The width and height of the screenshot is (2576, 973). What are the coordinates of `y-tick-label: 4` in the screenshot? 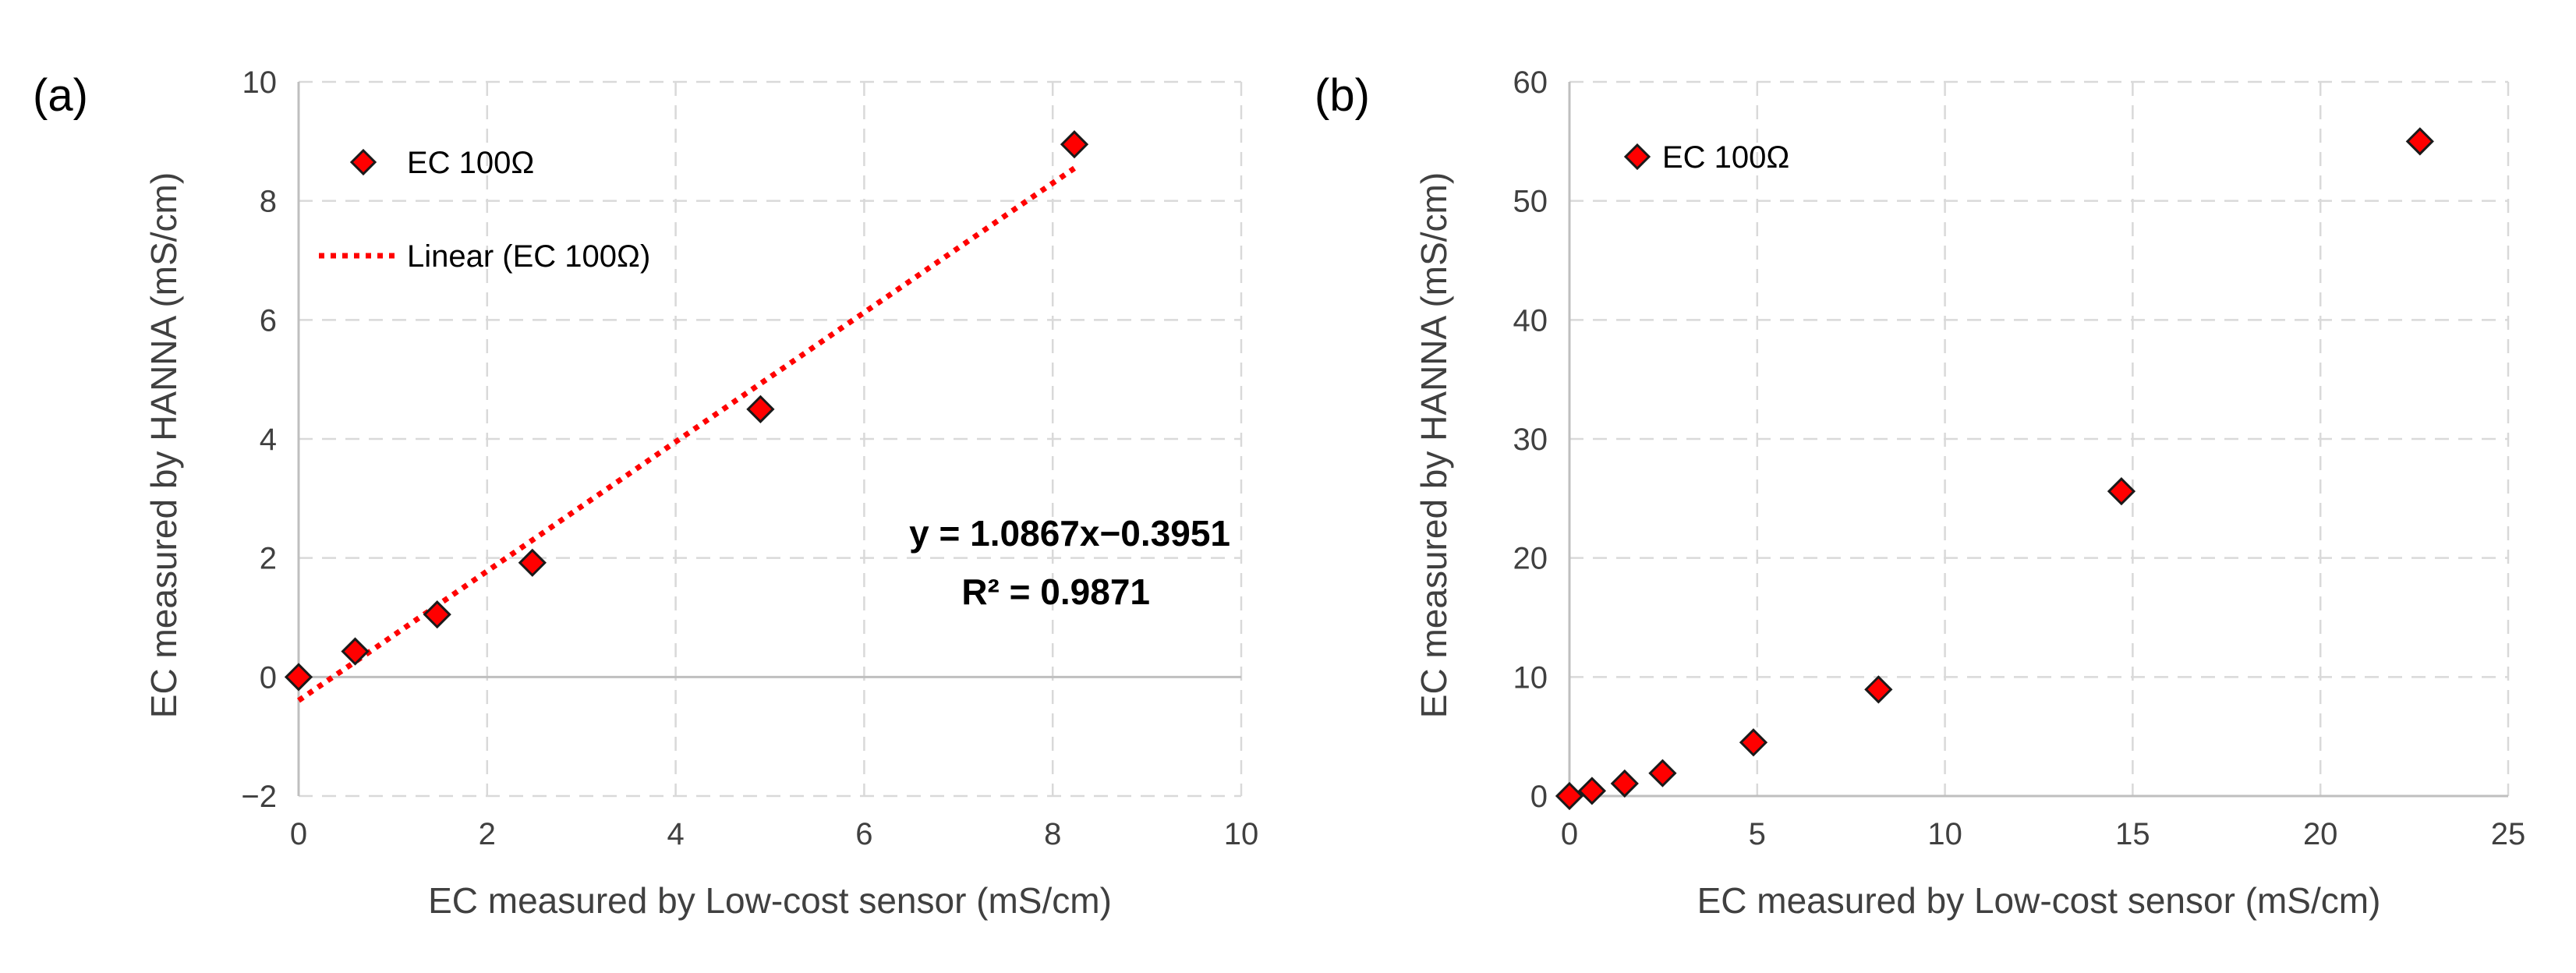 It's located at (268, 440).